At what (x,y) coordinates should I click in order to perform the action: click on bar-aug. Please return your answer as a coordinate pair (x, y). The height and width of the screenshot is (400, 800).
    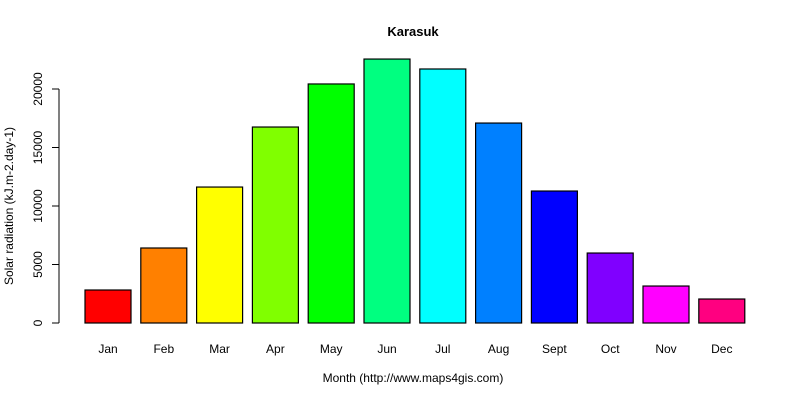
    Looking at the image, I should click on (499, 223).